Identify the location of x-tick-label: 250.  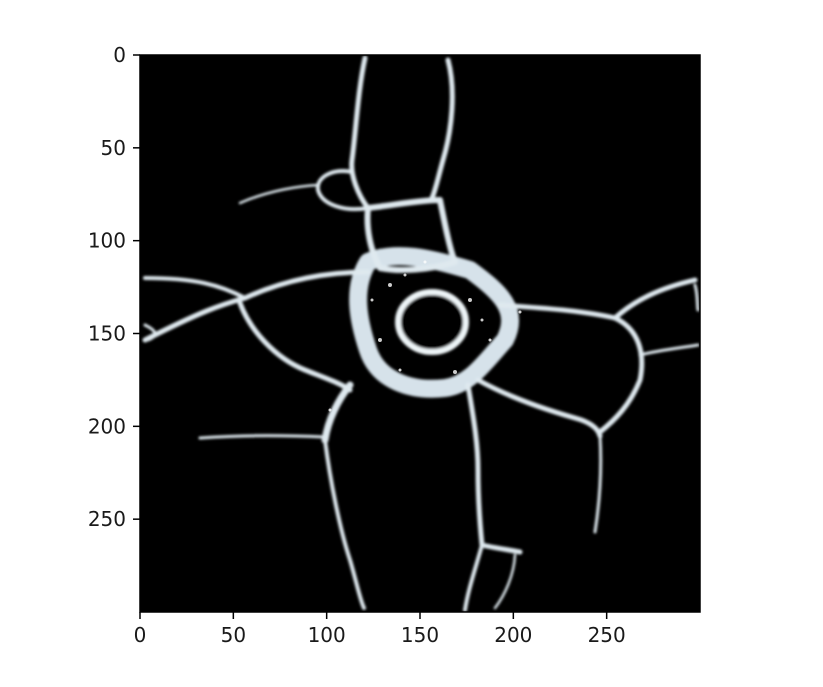
(607, 635).